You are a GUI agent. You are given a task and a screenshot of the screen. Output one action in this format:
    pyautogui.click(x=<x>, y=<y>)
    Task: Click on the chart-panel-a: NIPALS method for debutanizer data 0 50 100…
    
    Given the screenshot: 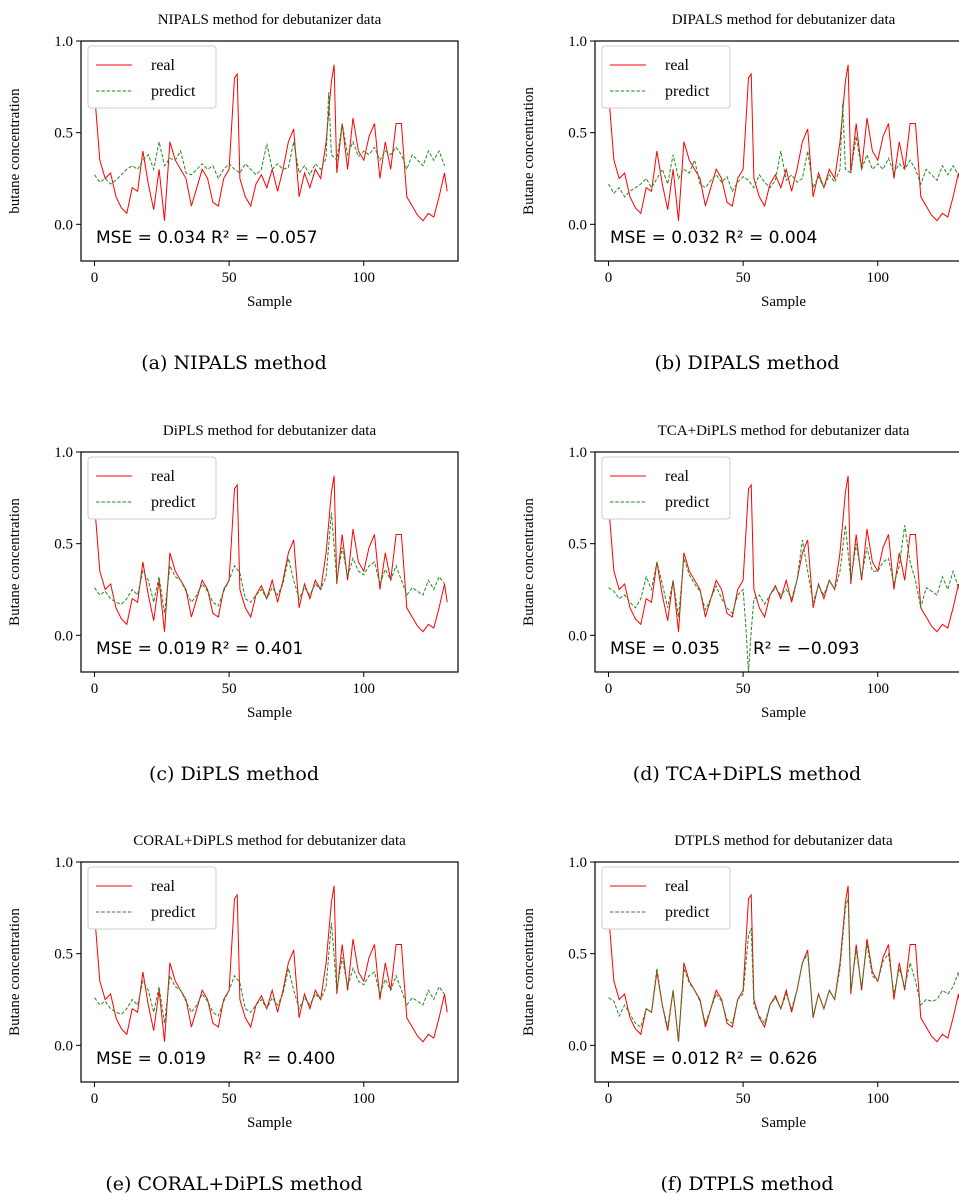 What is the action you would take?
    pyautogui.click(x=233, y=193)
    